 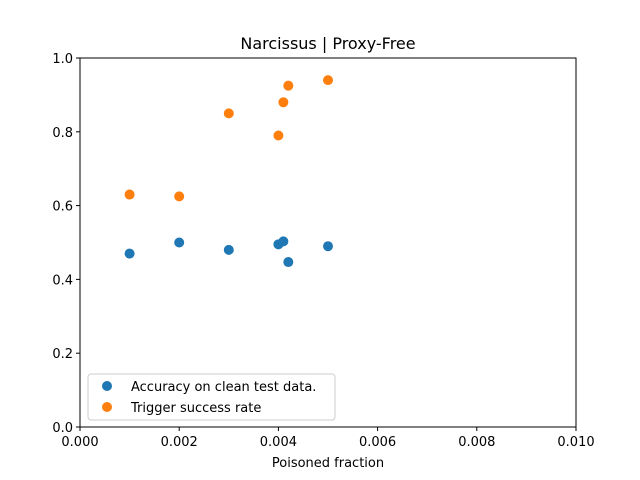 I want to click on legend-marker-trigger, so click(x=107, y=407).